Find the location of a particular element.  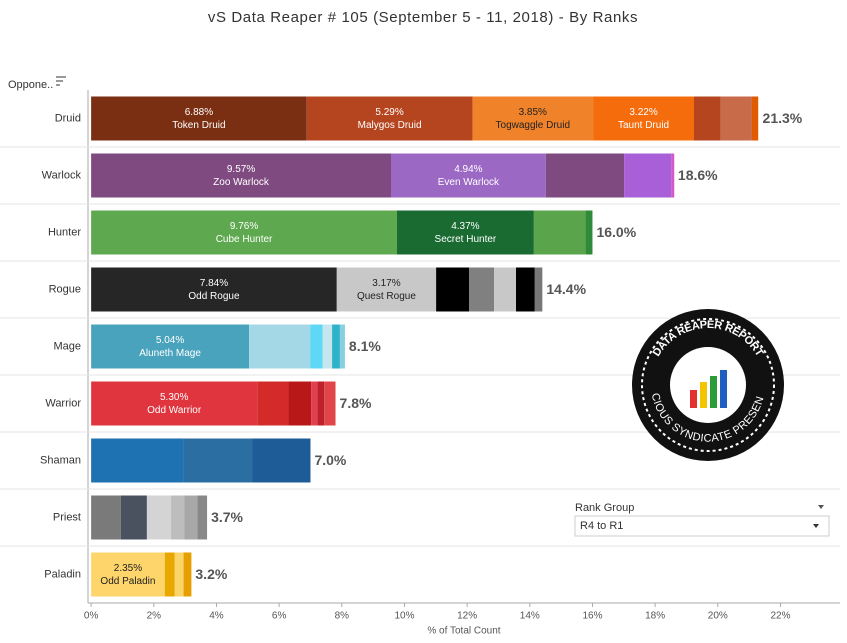

segment-label: Quest Rogue is located at coordinates (386, 296).